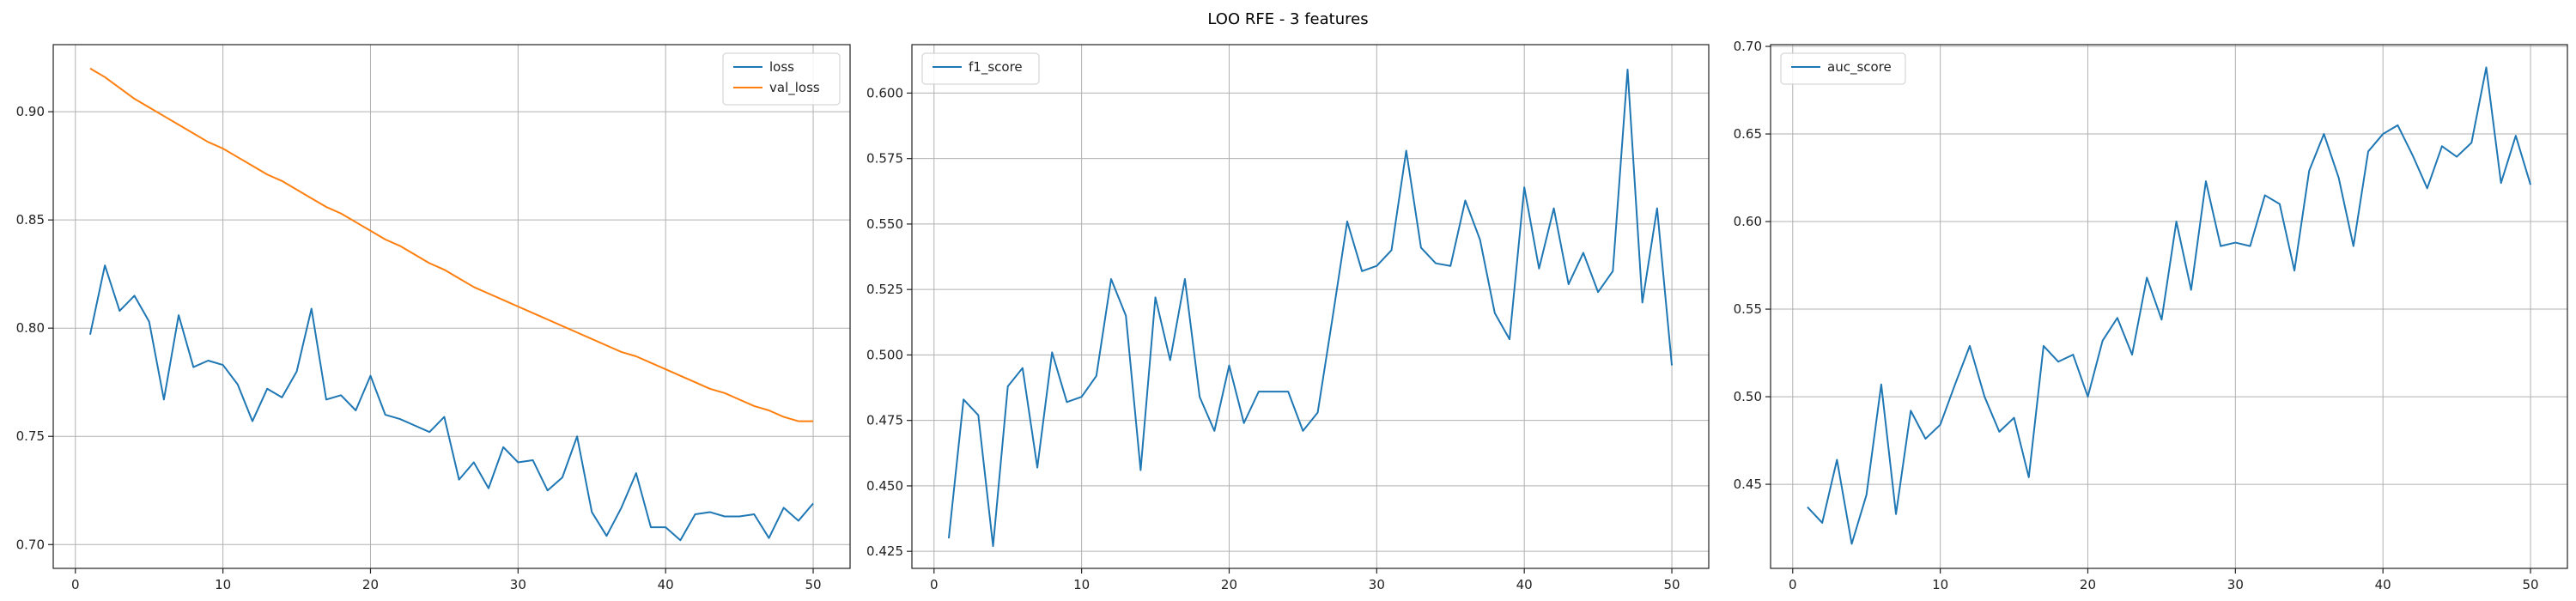 This screenshot has width=2576, height=601. I want to click on y-tick-label: 0.80, so click(31, 328).